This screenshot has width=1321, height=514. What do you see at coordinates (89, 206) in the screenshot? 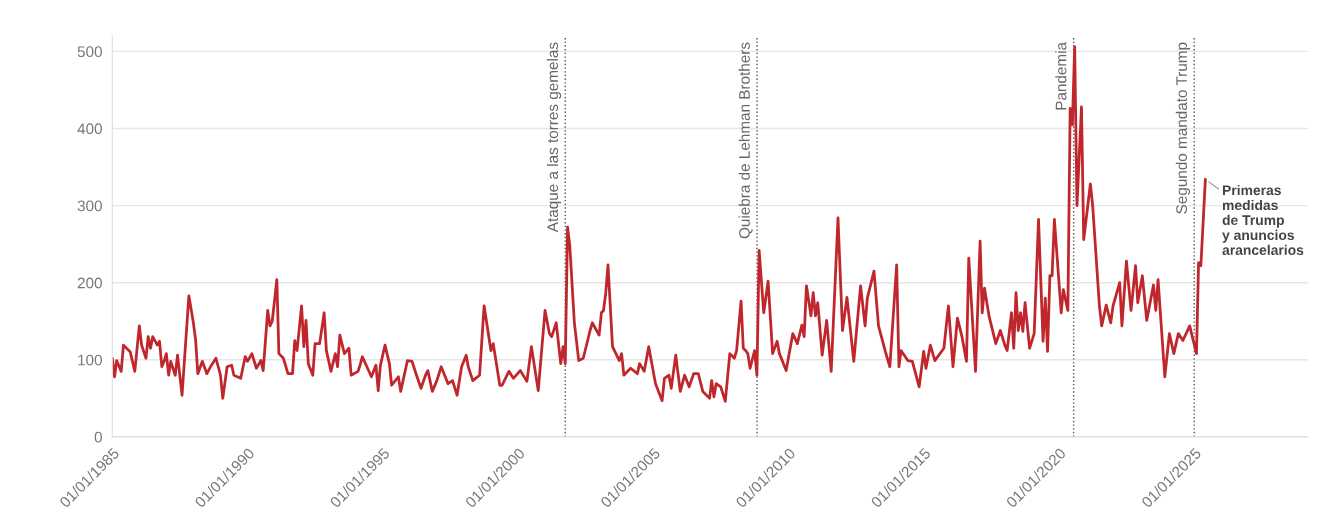
I see `y-tick-label: 300` at bounding box center [89, 206].